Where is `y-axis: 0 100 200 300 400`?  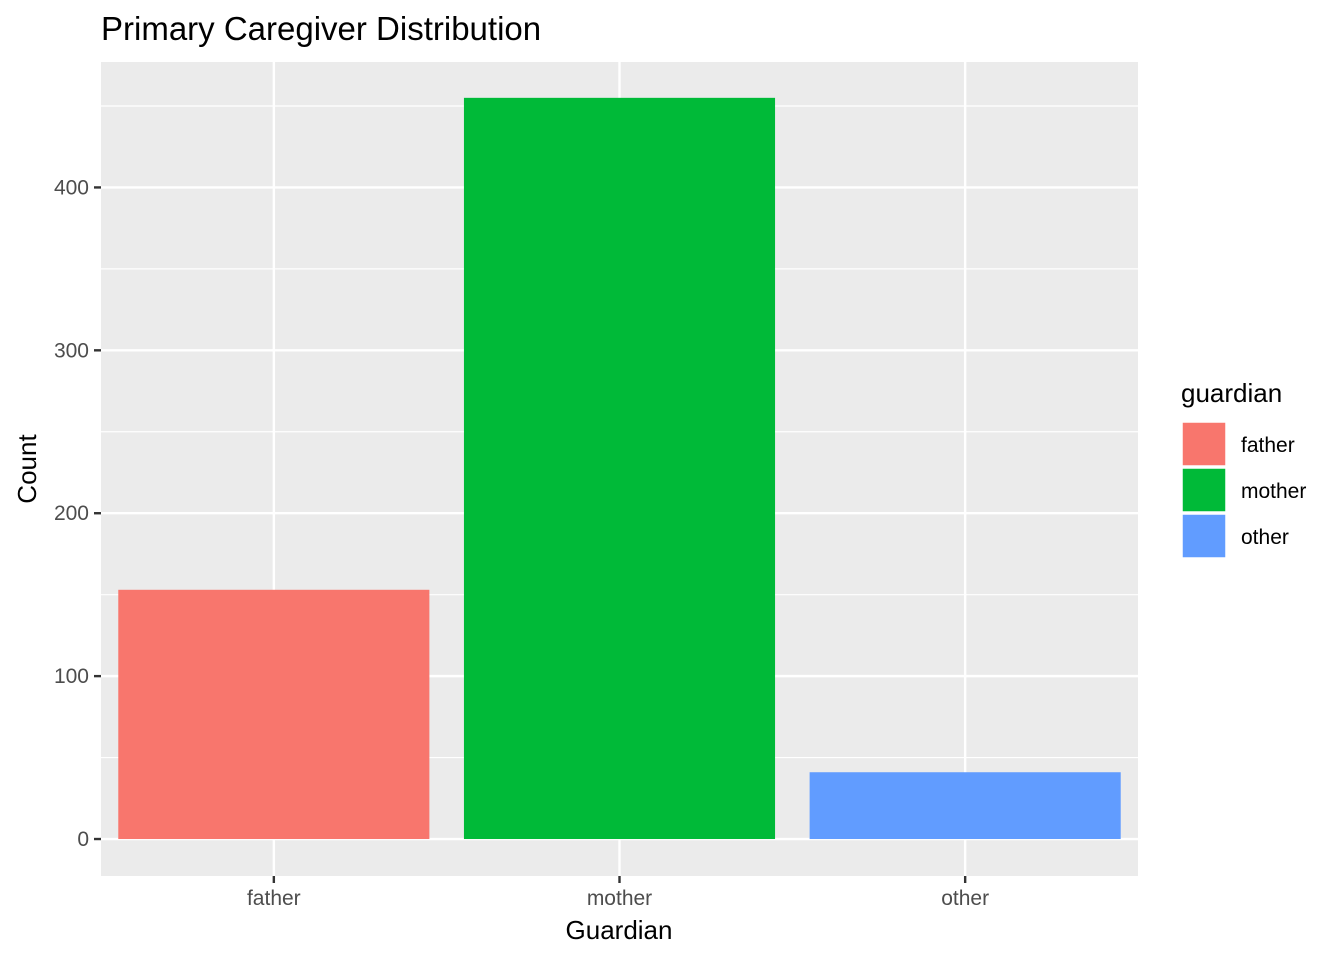
y-axis: 0 100 200 300 400 is located at coordinates (77, 513).